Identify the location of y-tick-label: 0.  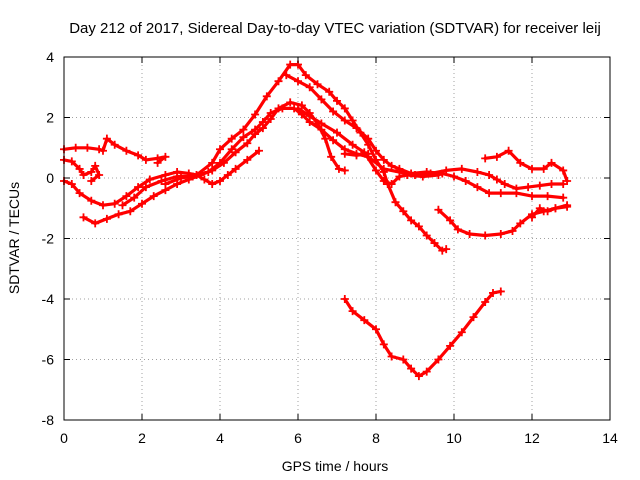
(50, 178).